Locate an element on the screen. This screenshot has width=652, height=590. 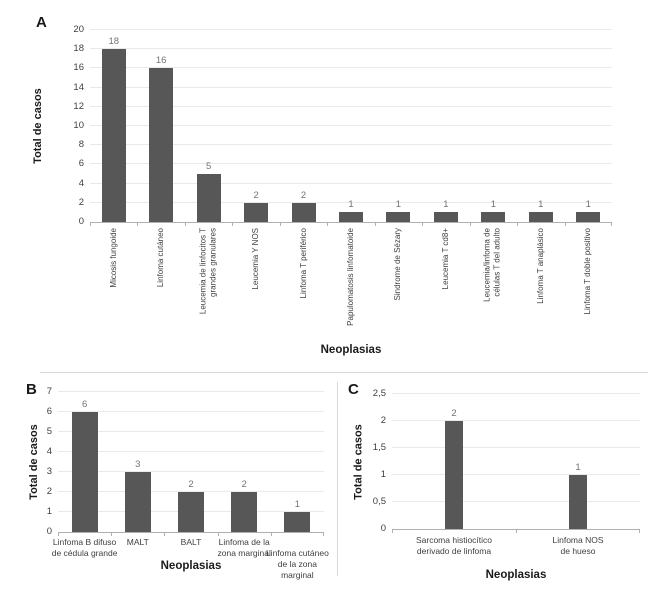
panel-c-letter: C is located at coordinates (353, 389).